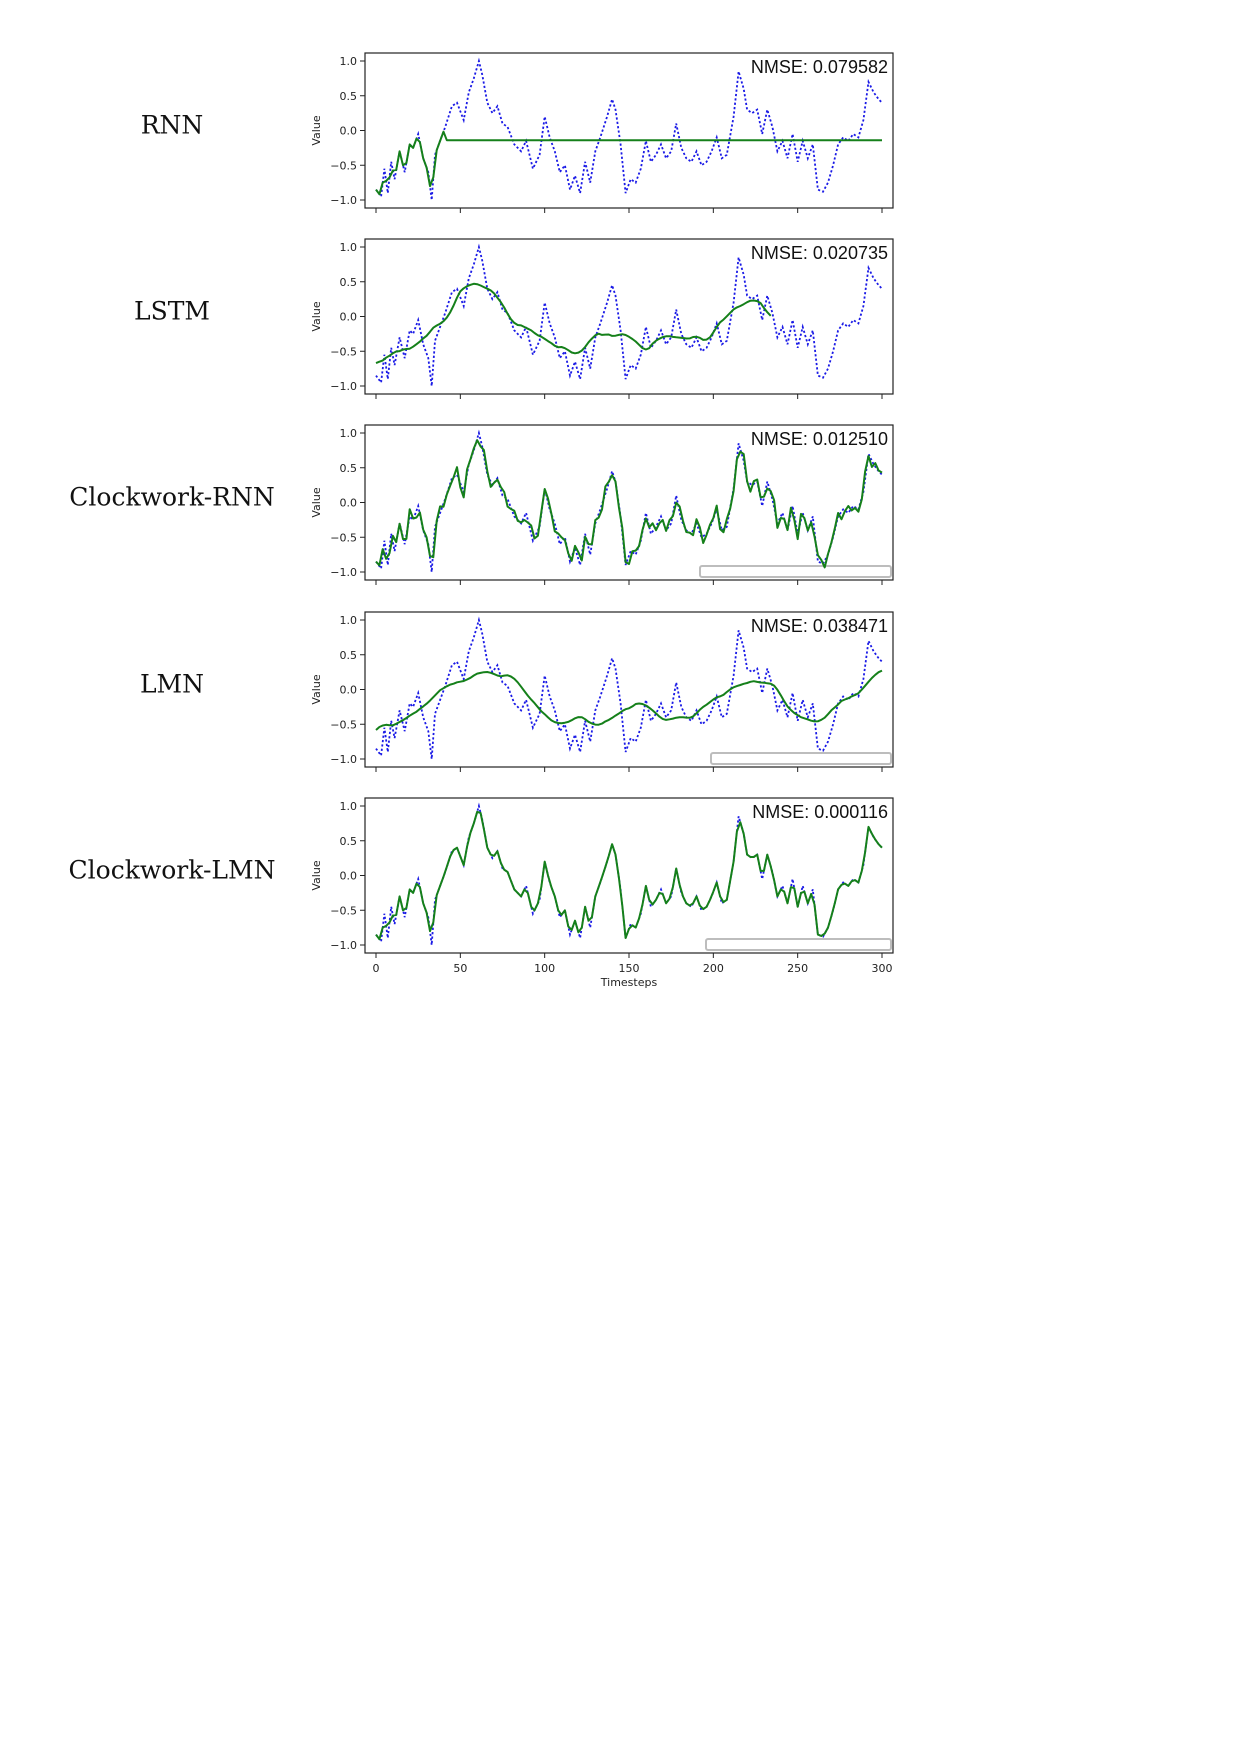 The height and width of the screenshot is (1754, 1240). I want to click on x-tick-label: 250, so click(797, 968).